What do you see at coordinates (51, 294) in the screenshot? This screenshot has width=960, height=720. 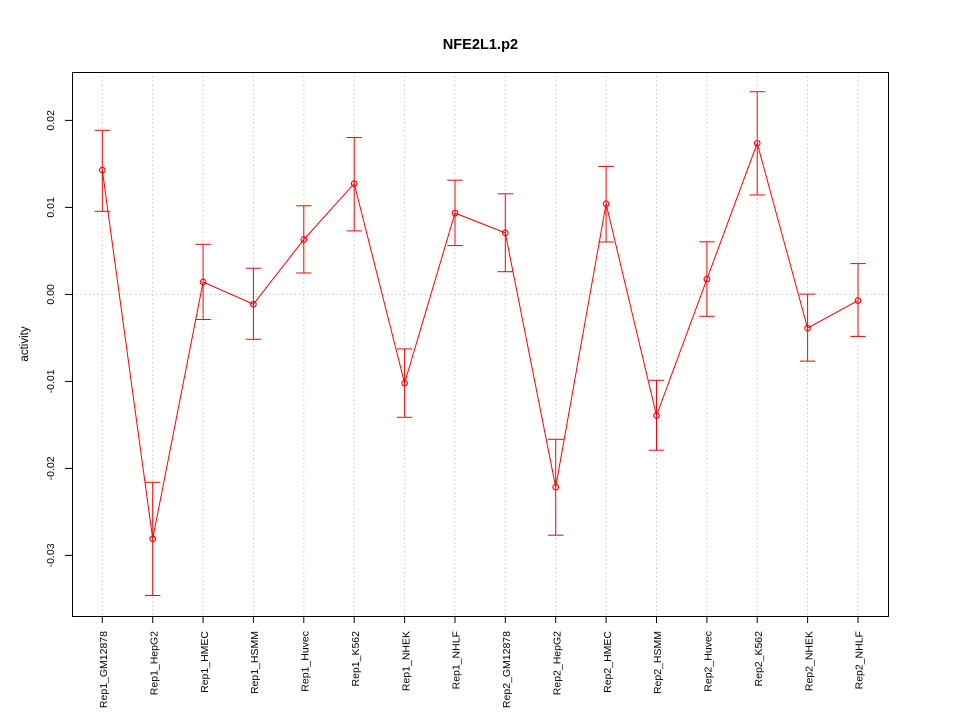 I see `svg-text: 0.00` at bounding box center [51, 294].